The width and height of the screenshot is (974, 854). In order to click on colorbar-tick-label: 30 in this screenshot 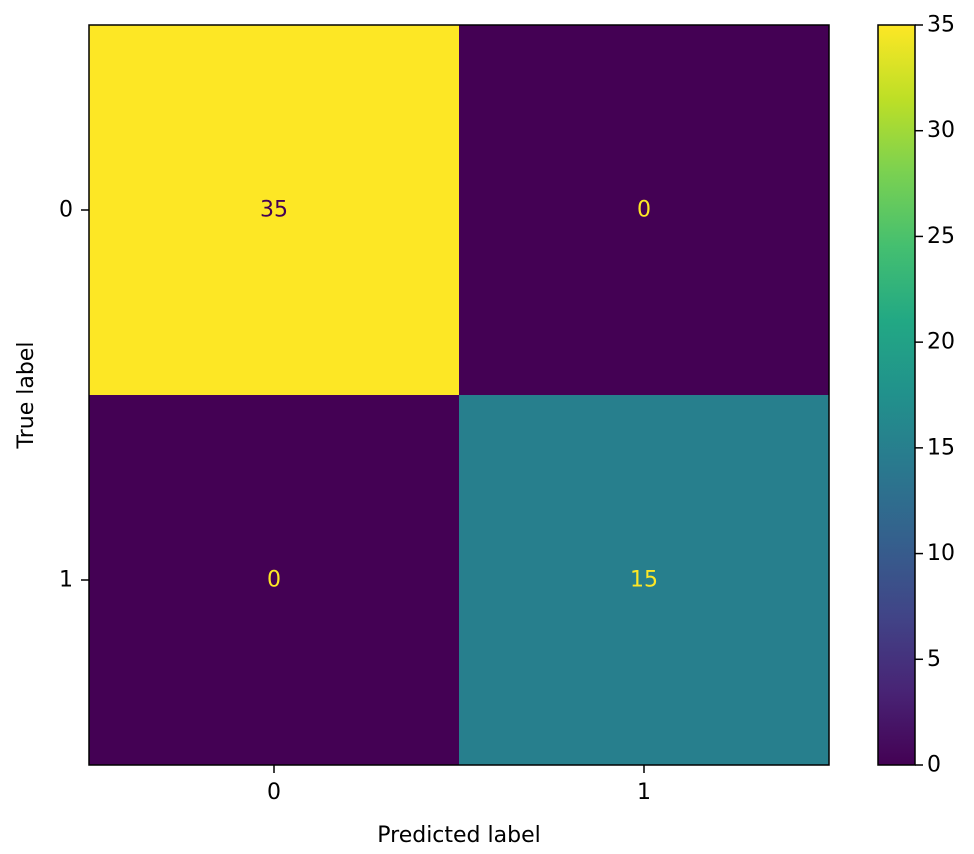, I will do `click(941, 130)`.